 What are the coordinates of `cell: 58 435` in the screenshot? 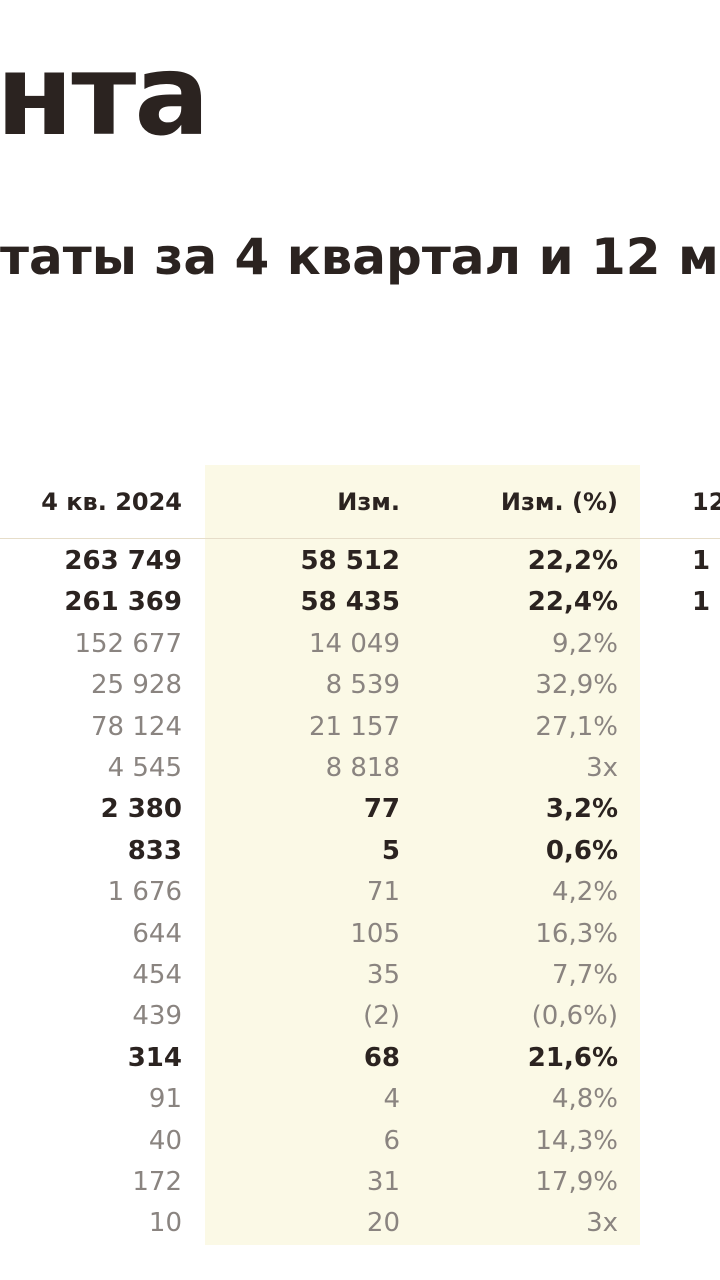 It's located at (350, 602).